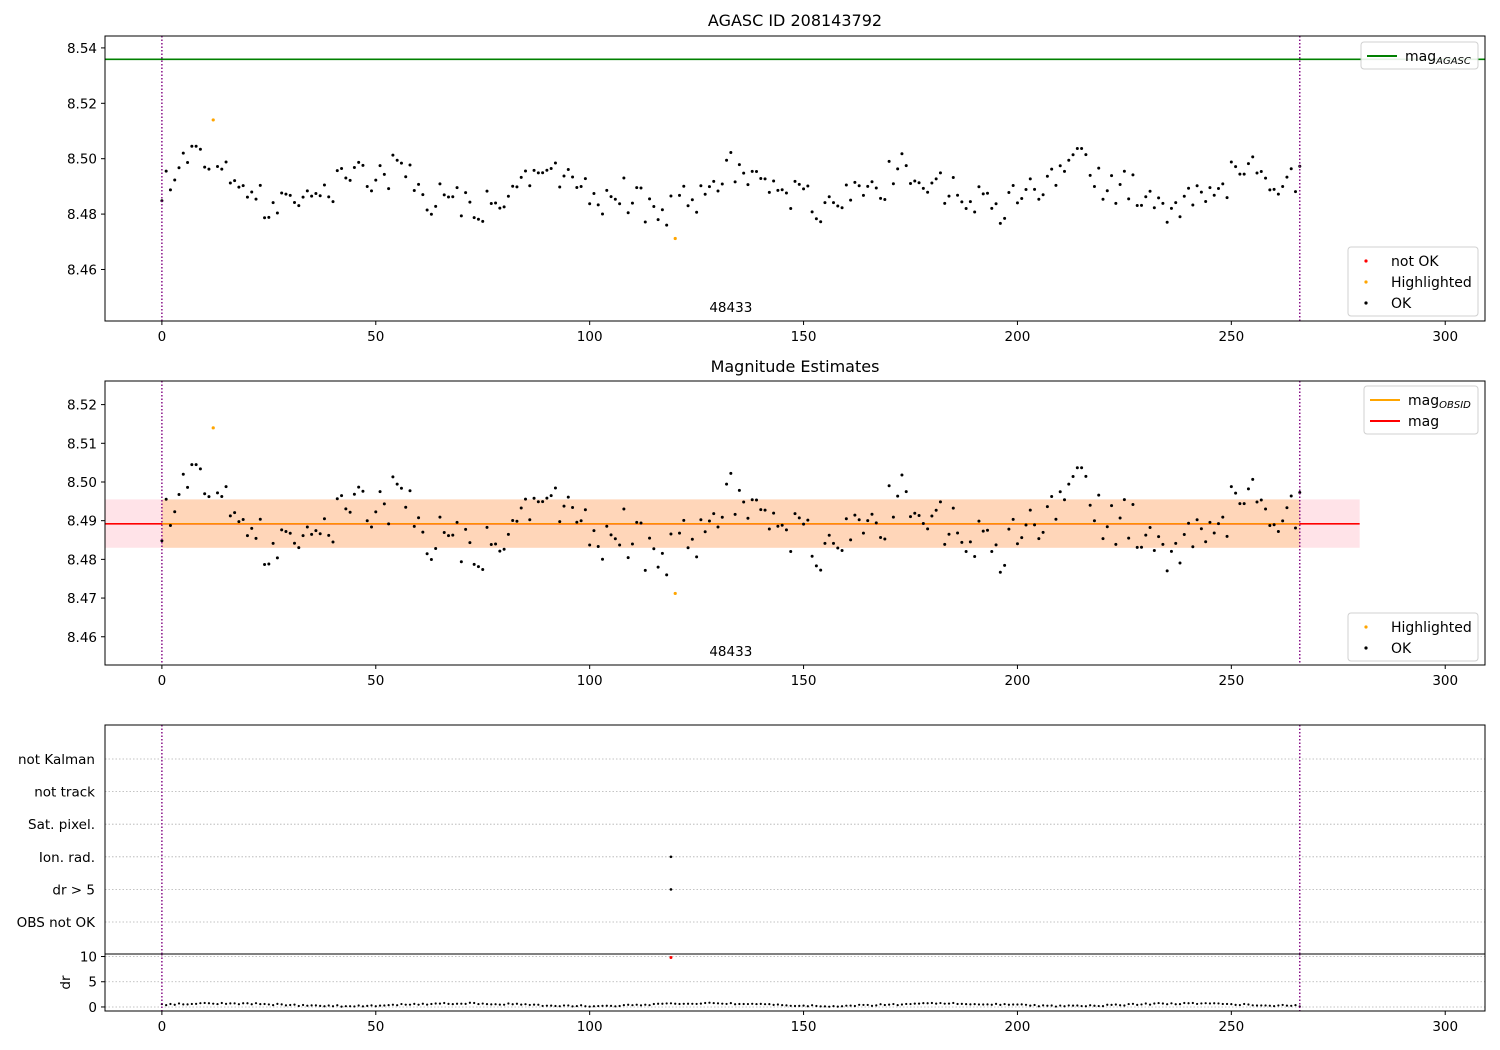 Image resolution: width=1500 pixels, height=1050 pixels. What do you see at coordinates (213, 428) in the screenshot?
I see `highlighted-point` at bounding box center [213, 428].